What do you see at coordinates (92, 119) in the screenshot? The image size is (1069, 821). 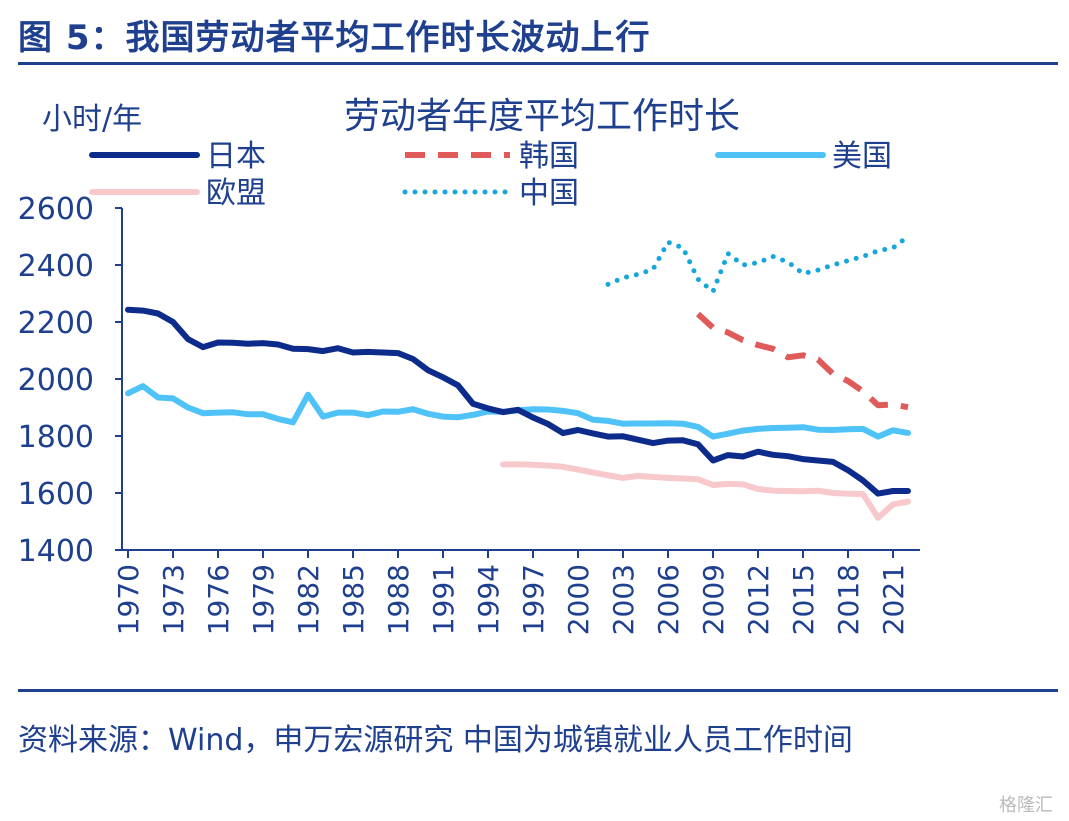 I see `y-axis-unit-label: 小时/年` at bounding box center [92, 119].